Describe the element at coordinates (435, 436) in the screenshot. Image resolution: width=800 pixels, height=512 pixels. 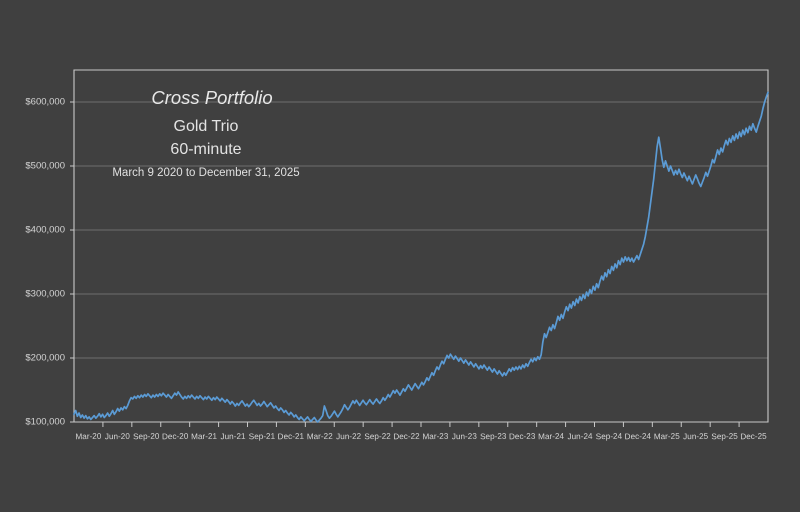
I see `x-axis-tick-label: Mar-23` at that location.